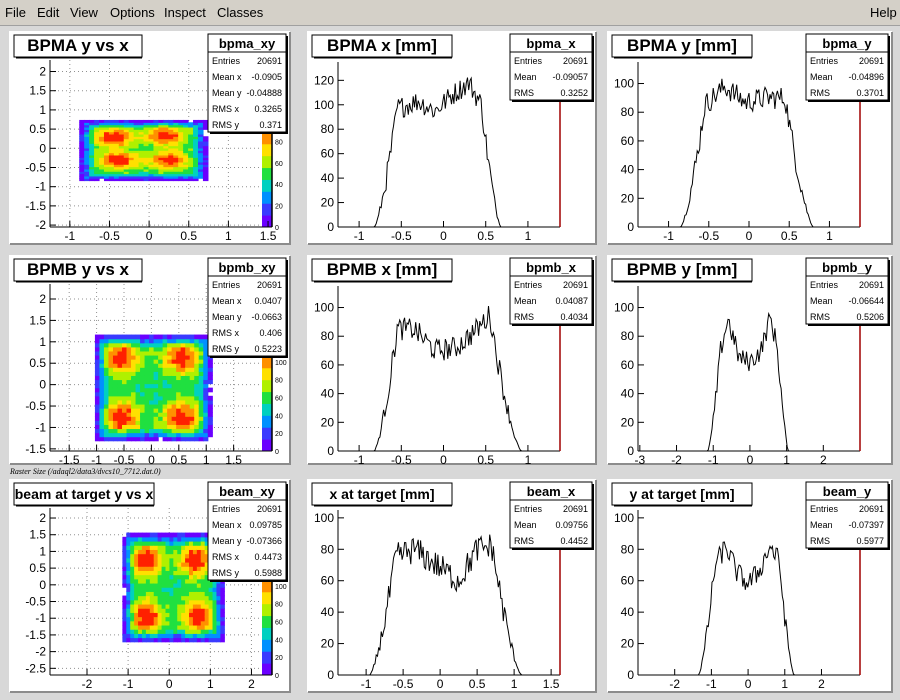 This screenshot has width=900, height=700. Describe the element at coordinates (749, 359) in the screenshot. I see `pad-border-light` at that location.